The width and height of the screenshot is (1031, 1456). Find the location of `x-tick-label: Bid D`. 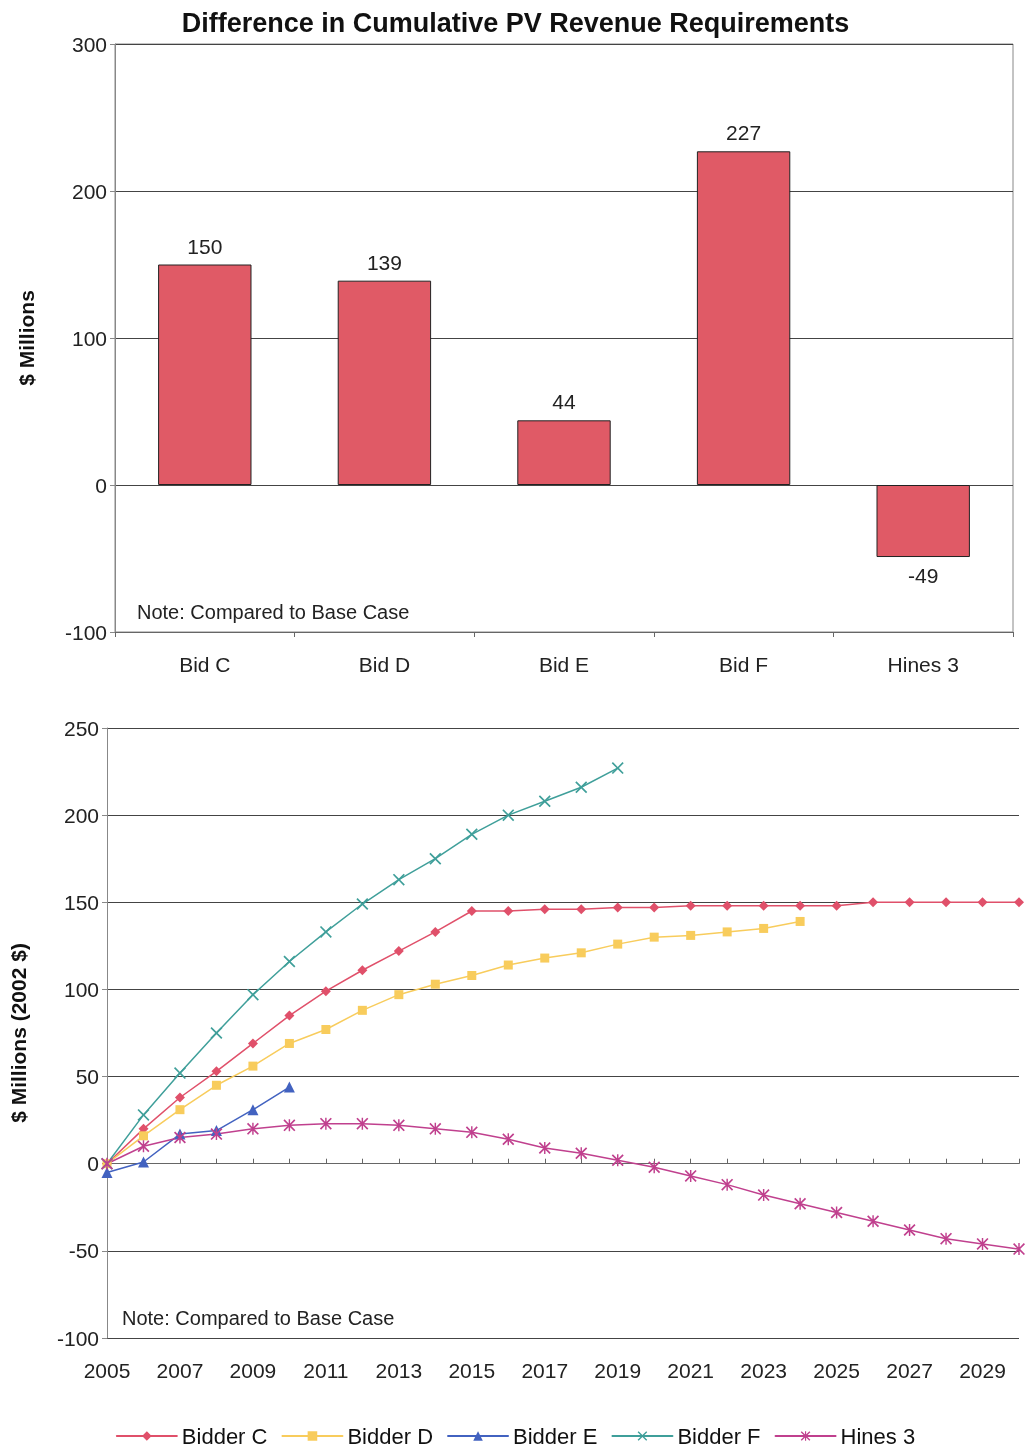

x-tick-label: Bid D is located at coordinates (384, 664).